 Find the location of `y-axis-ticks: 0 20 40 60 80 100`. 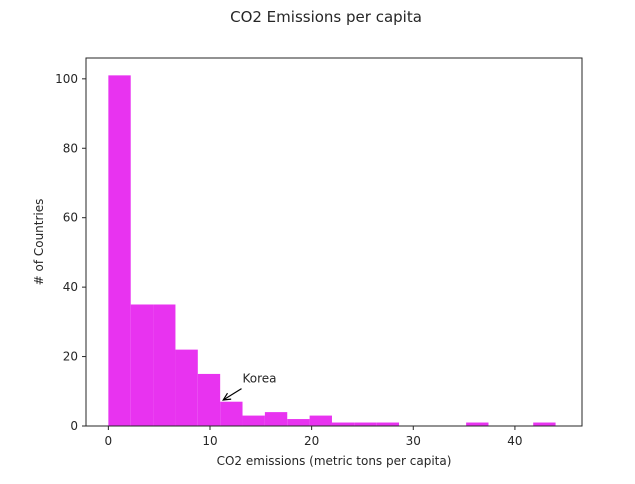

y-axis-ticks: 0 20 40 60 80 100 is located at coordinates (70, 252).